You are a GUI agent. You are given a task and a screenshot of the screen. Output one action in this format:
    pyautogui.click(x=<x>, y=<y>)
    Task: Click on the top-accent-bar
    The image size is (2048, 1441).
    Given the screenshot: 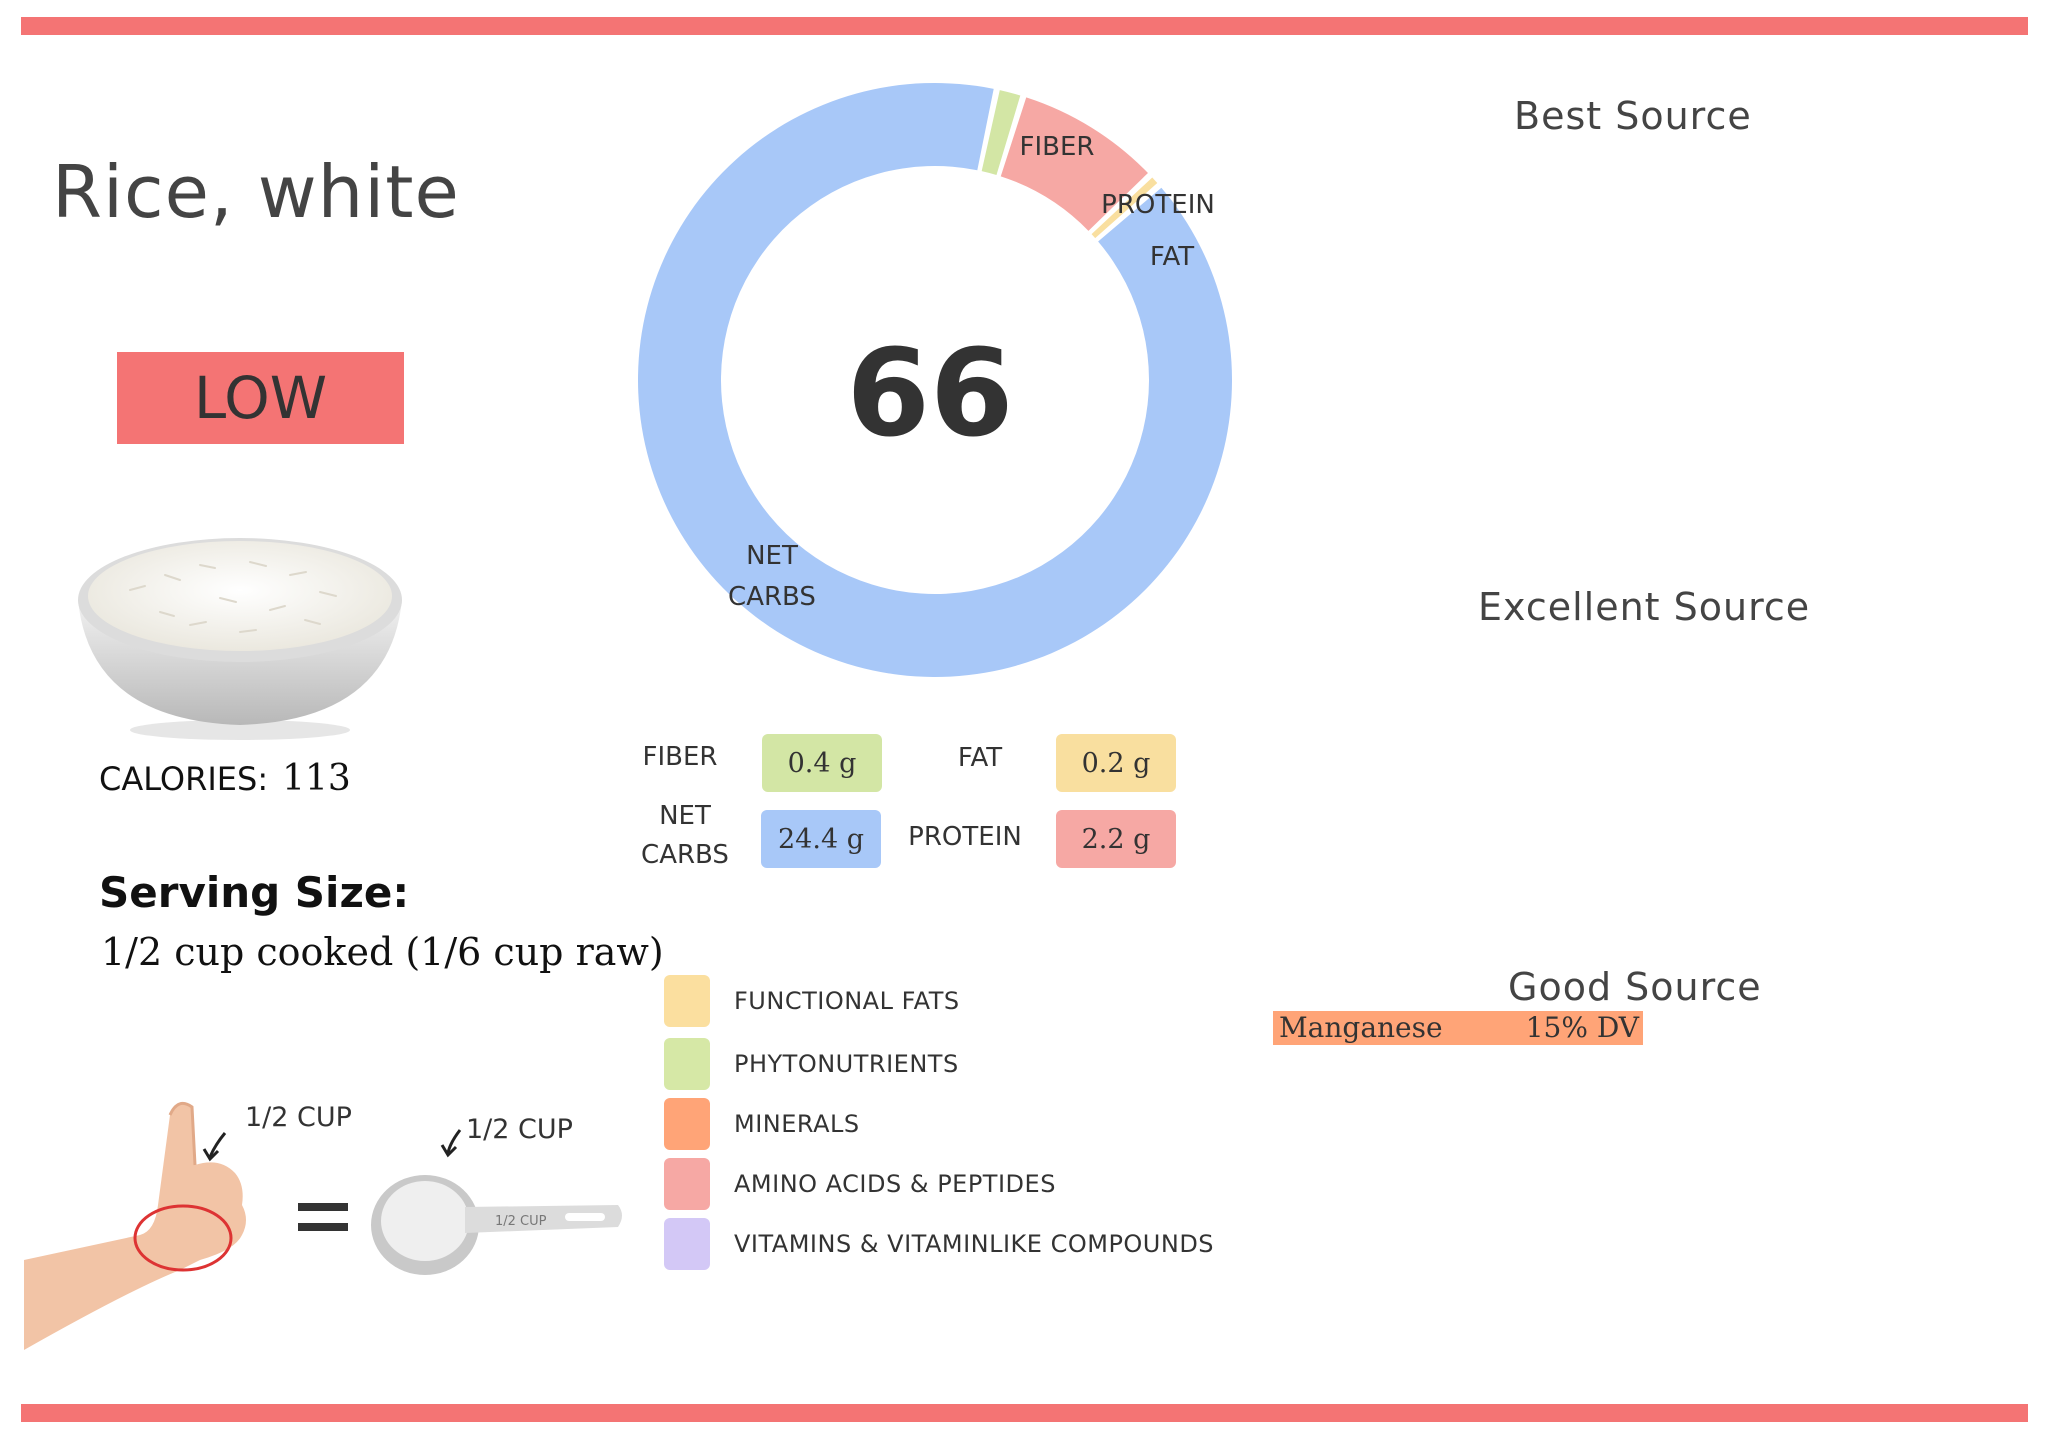 What is the action you would take?
    pyautogui.click(x=1024, y=26)
    